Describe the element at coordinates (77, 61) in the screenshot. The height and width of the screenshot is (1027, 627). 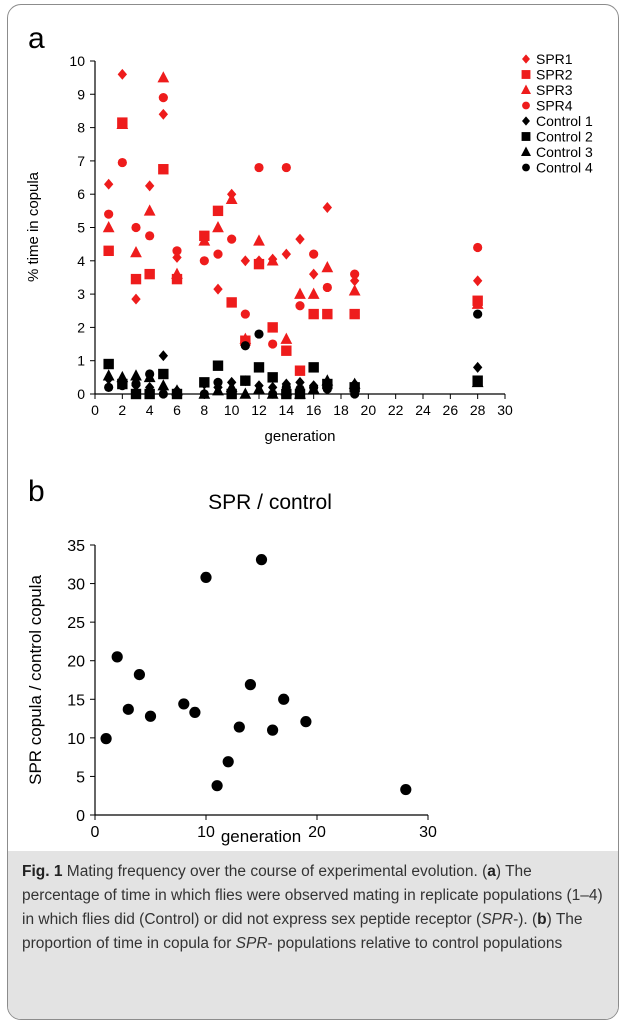
I see `panel-a-y-tick-label: 10` at that location.